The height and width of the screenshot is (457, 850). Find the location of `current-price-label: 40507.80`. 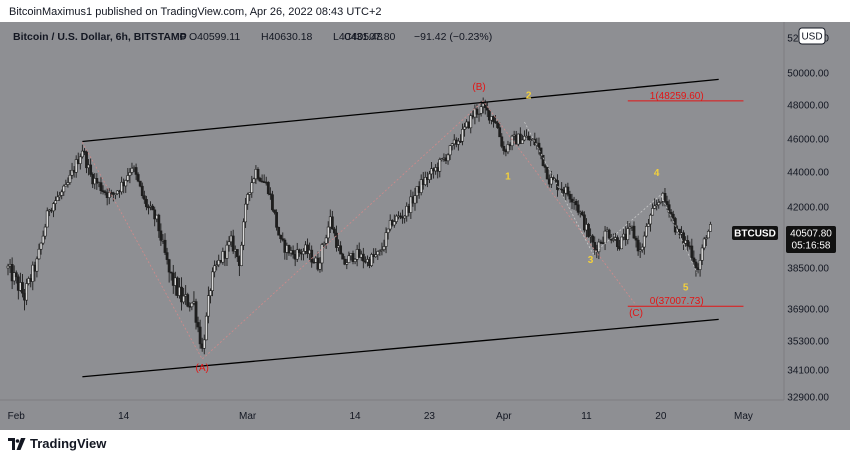

current-price-label: 40507.80 is located at coordinates (811, 234).